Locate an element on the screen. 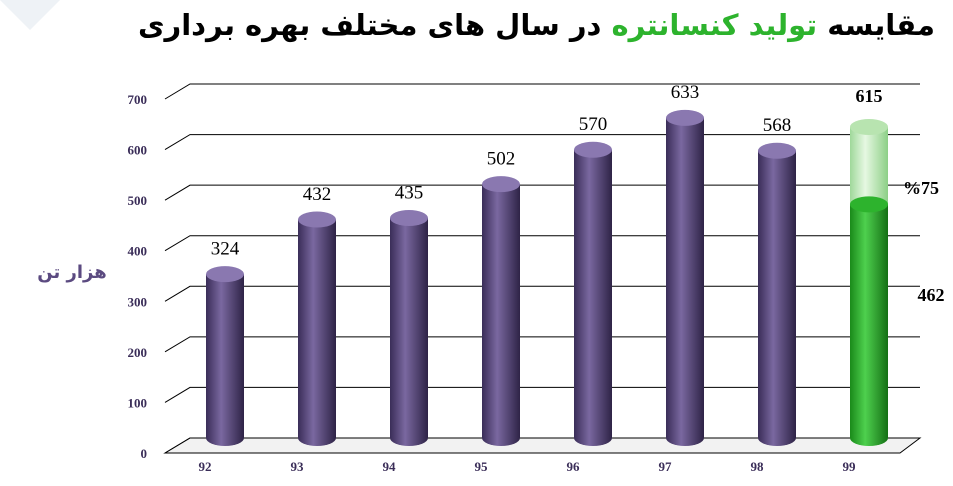 This screenshot has width=953, height=486. title-part: تولید کنسانتره is located at coordinates (714, 25).